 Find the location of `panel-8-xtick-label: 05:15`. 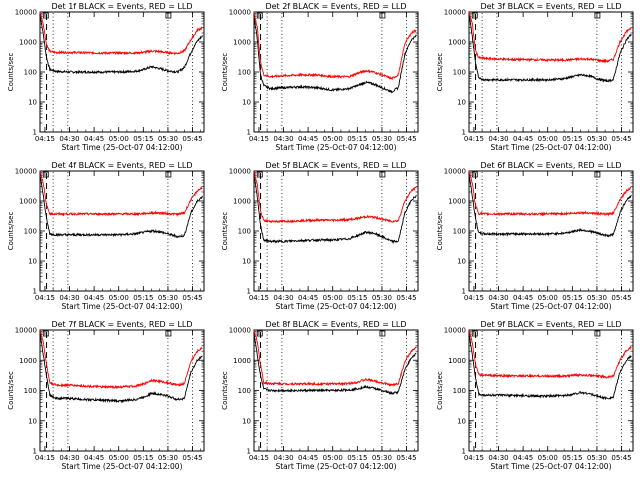

panel-8-xtick-label: 05:15 is located at coordinates (357, 458).